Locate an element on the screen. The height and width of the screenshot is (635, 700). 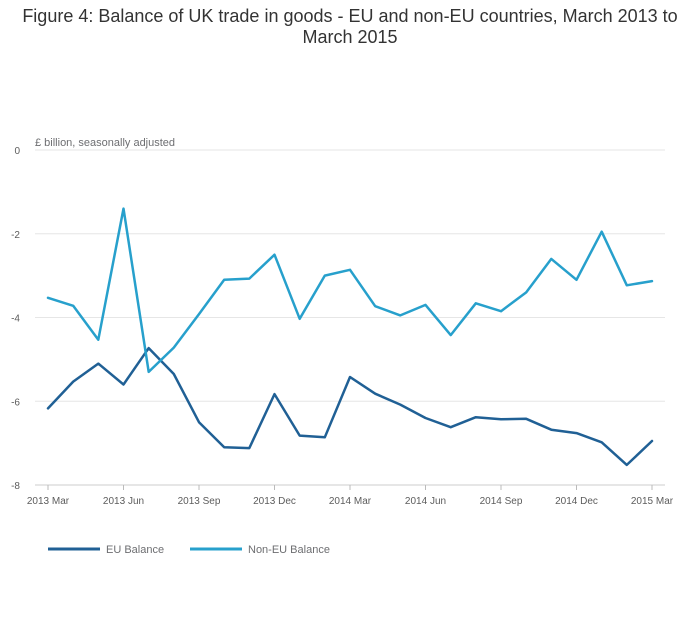
x-tick-label: 2014 Dec is located at coordinates (576, 501).